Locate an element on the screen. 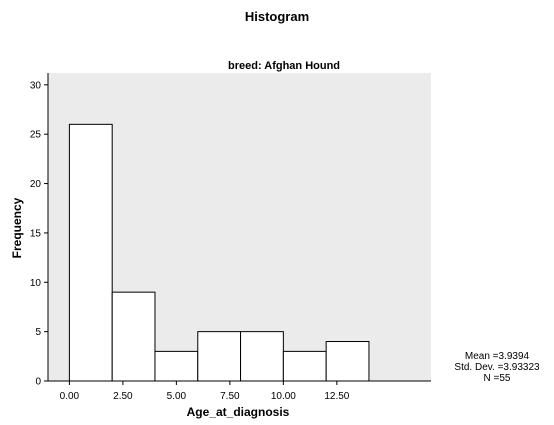  y-tick-label: 20 is located at coordinates (36, 184).